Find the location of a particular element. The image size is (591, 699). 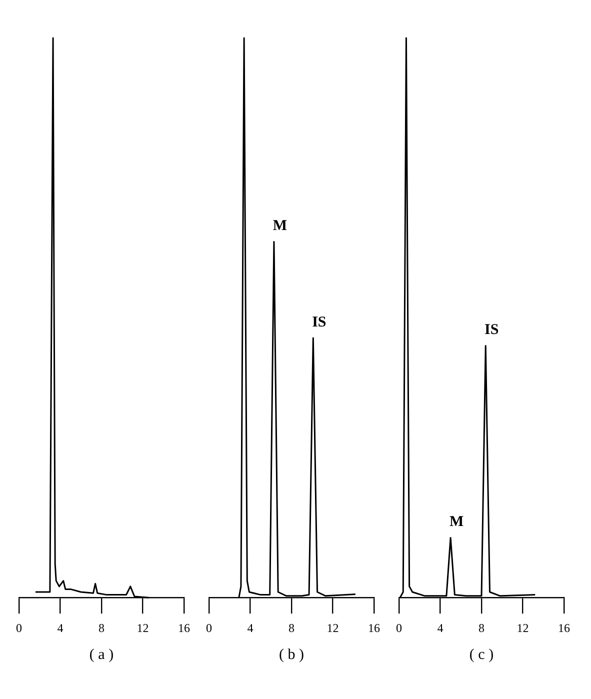

x-axis-title: ( b ) is located at coordinates (291, 654).